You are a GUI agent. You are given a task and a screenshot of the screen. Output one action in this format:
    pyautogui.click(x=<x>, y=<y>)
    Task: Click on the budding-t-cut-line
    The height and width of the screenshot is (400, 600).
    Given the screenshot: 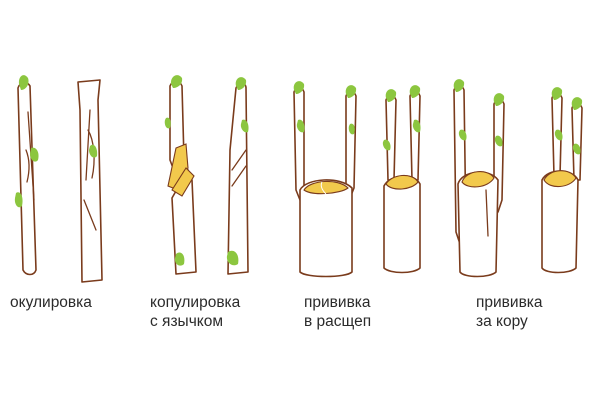 What is the action you would take?
    pyautogui.click(x=88, y=145)
    